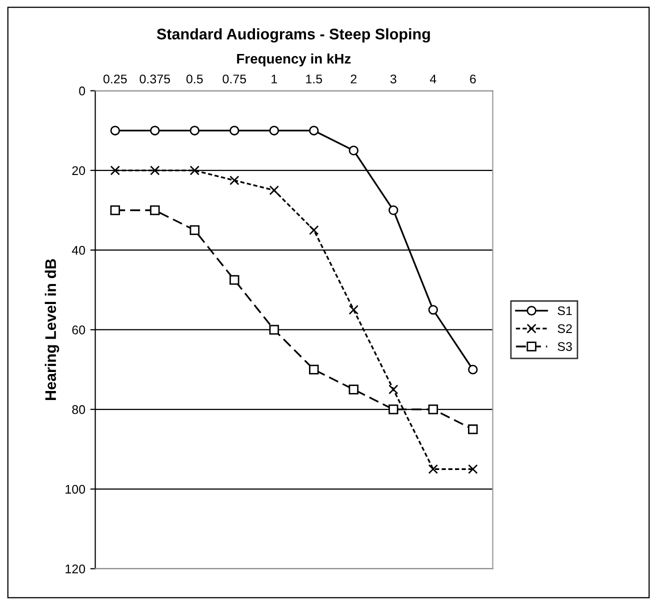 Image resolution: width=657 pixels, height=605 pixels. What do you see at coordinates (194, 79) in the screenshot?
I see `x-tick-label: 0.5` at bounding box center [194, 79].